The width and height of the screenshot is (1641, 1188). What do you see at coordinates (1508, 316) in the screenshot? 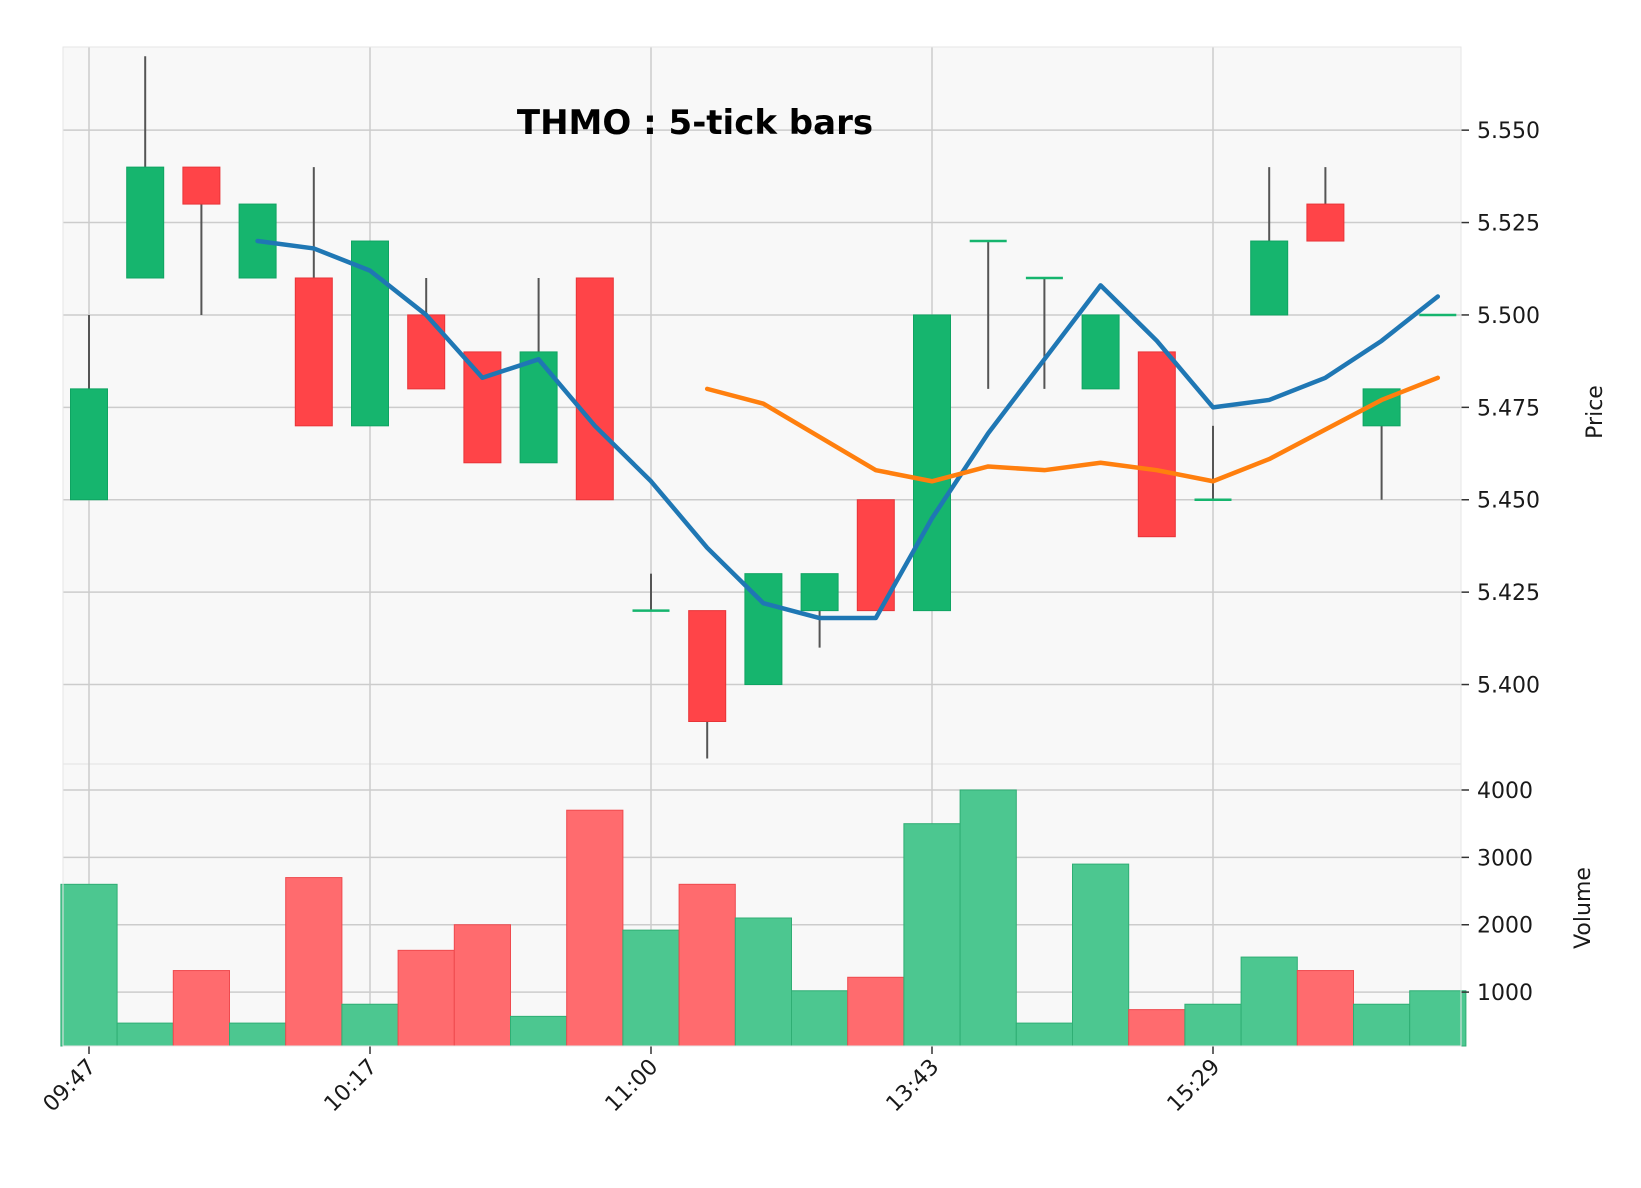
I see `price-tick-label: 5.500` at bounding box center [1508, 316].